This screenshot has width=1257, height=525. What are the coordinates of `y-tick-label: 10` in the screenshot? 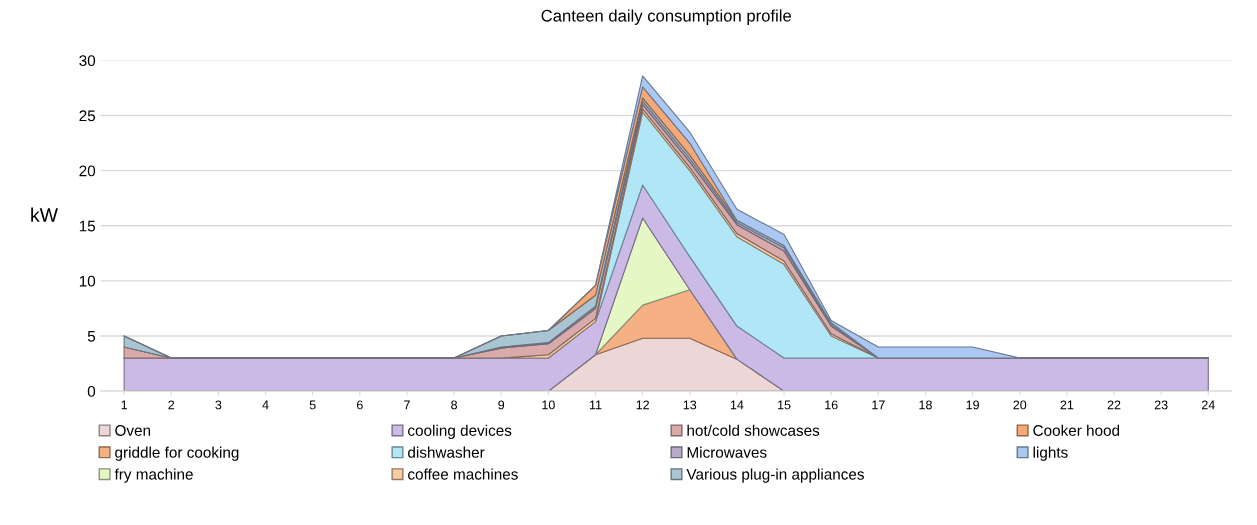 It's located at (87, 281).